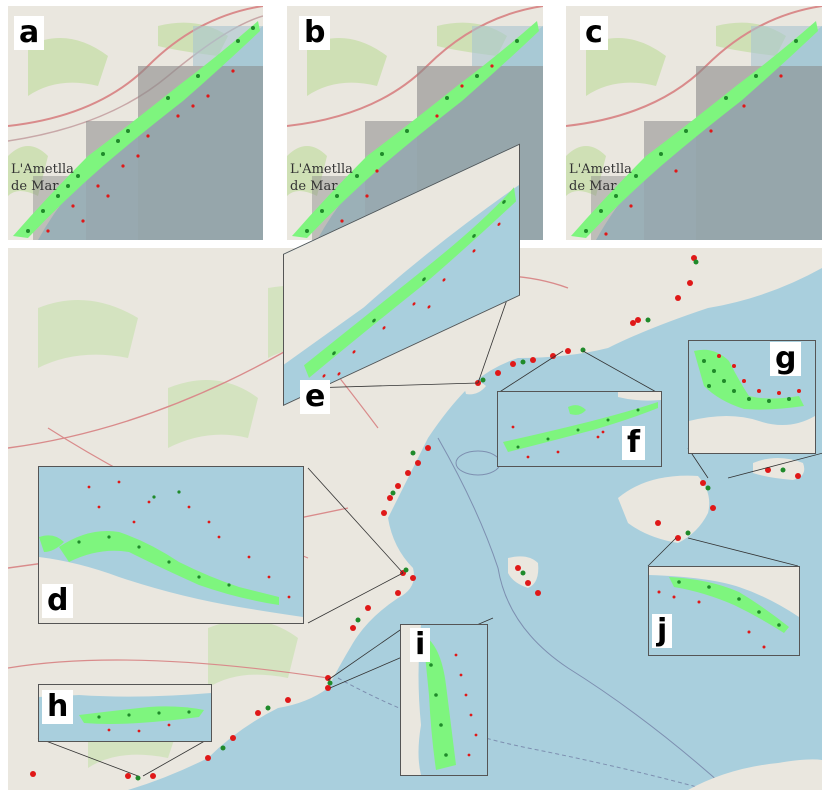  What do you see at coordinates (35, 186) in the screenshot?
I see `panel-a-town-line2: de Mar` at bounding box center [35, 186].